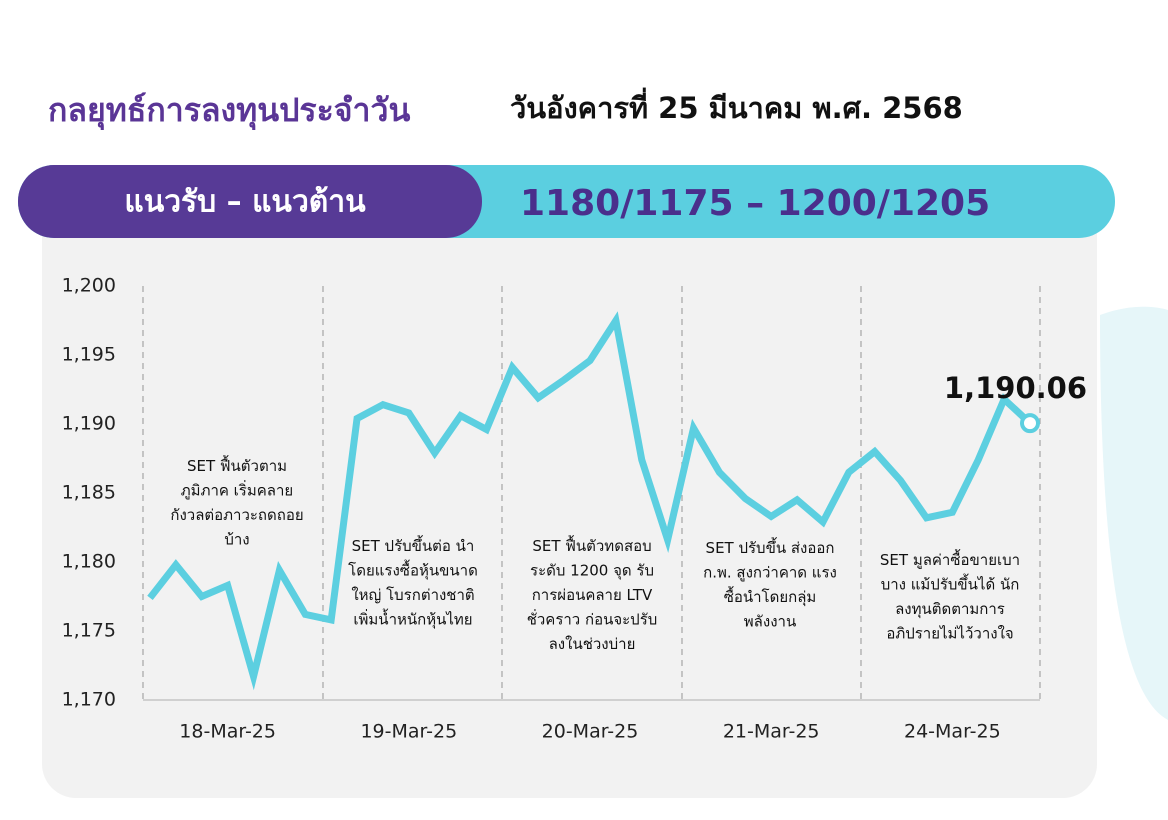  I want to click on page-title: กลยุทธ์การลงทุนประจำวัน, so click(229, 111).